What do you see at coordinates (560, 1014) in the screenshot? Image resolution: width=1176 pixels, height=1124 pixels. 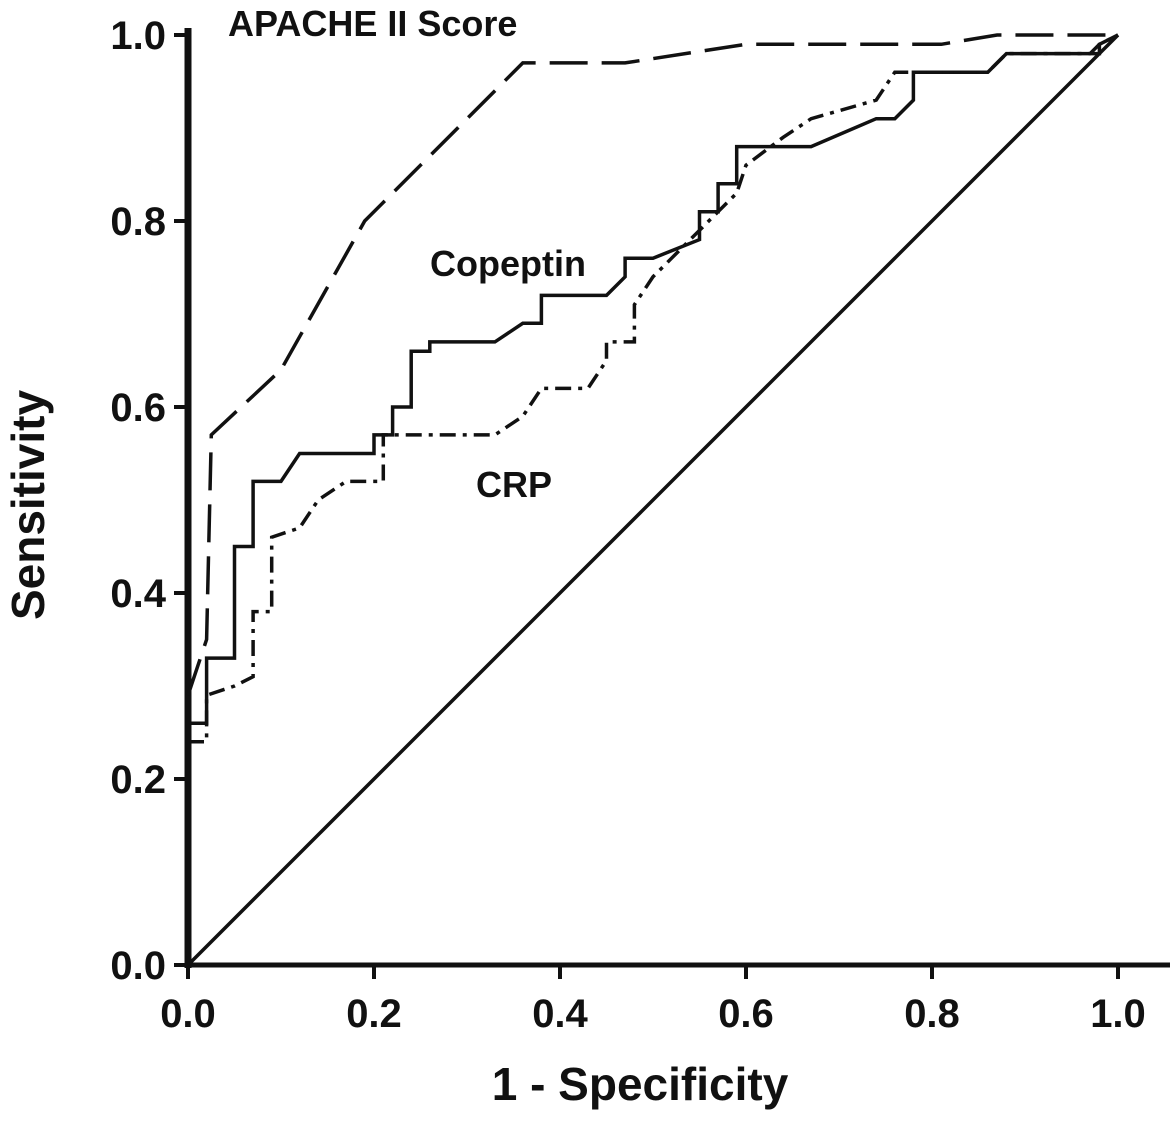 I see `x-tick-label: 0.4` at bounding box center [560, 1014].